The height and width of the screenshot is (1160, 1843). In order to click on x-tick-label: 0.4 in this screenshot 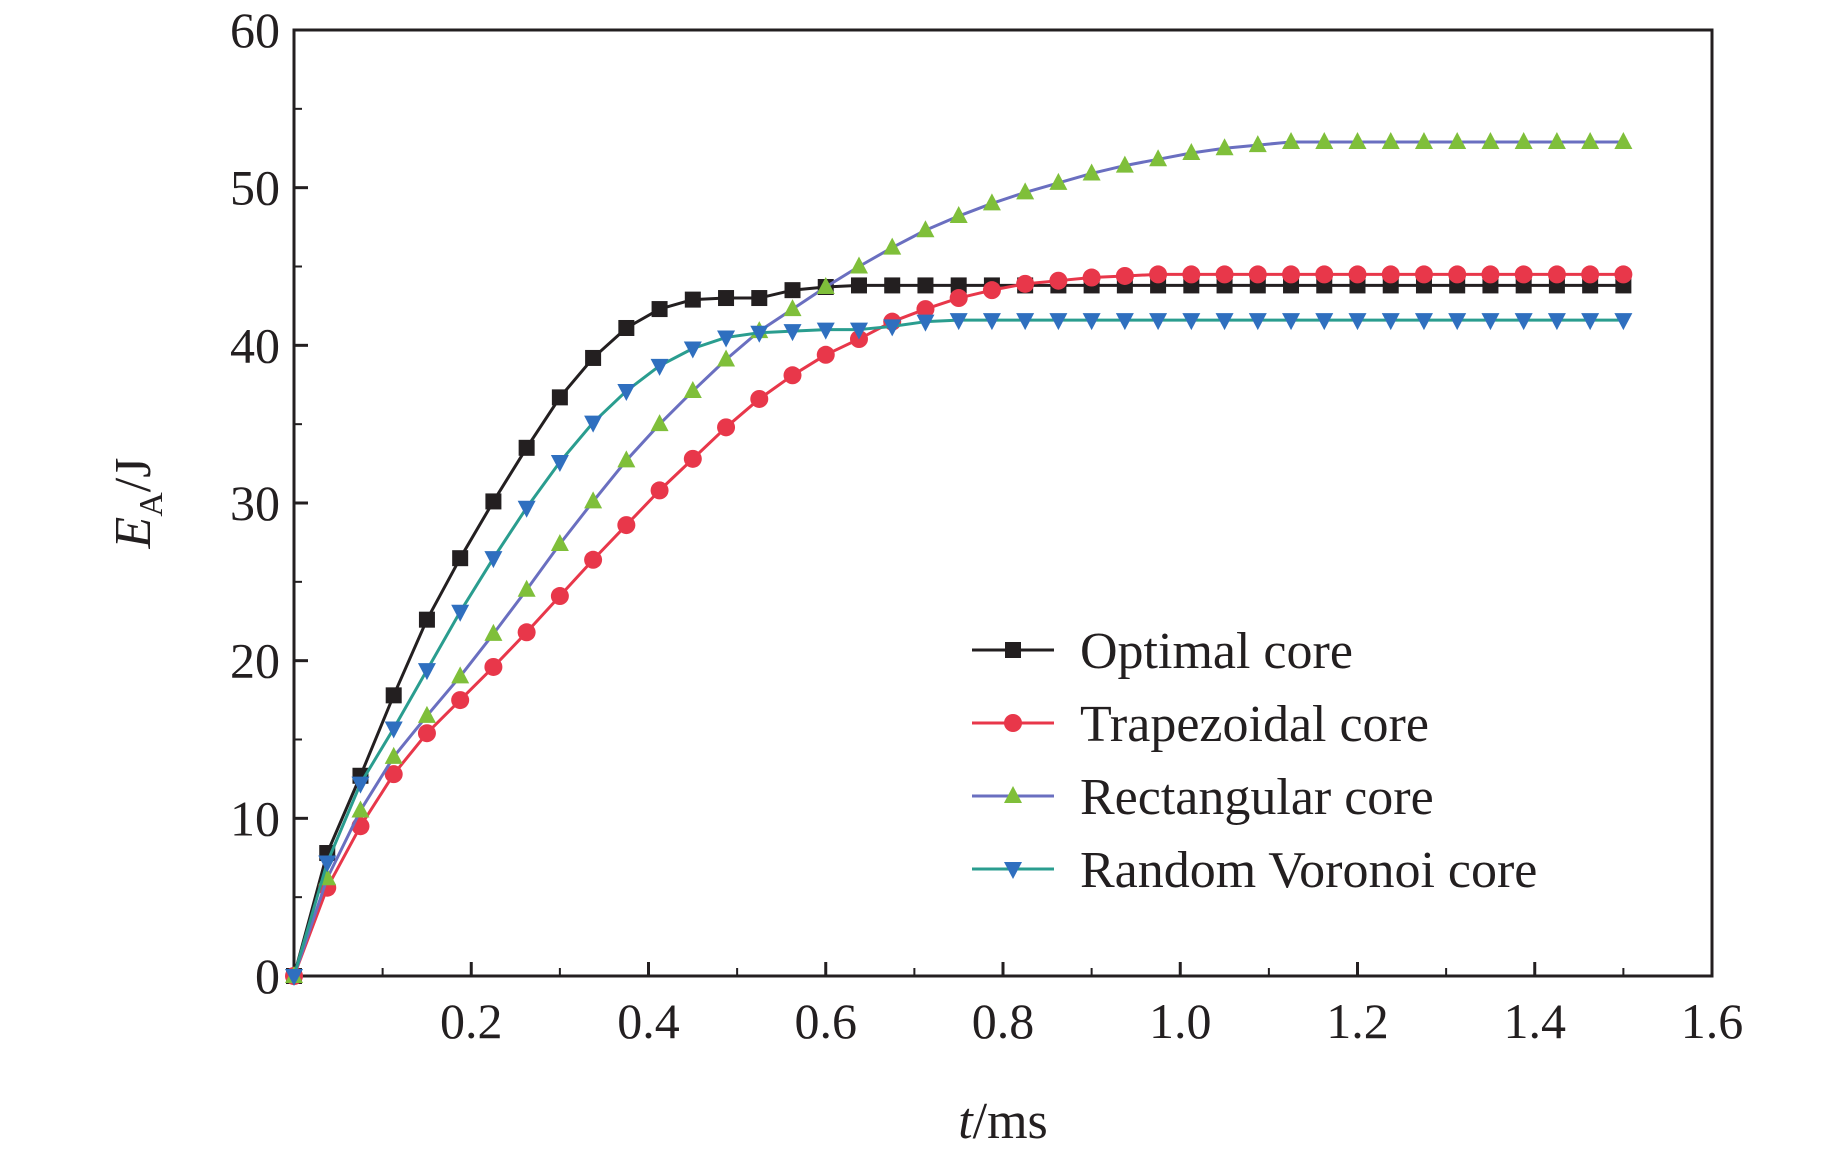, I will do `click(648, 1021)`.